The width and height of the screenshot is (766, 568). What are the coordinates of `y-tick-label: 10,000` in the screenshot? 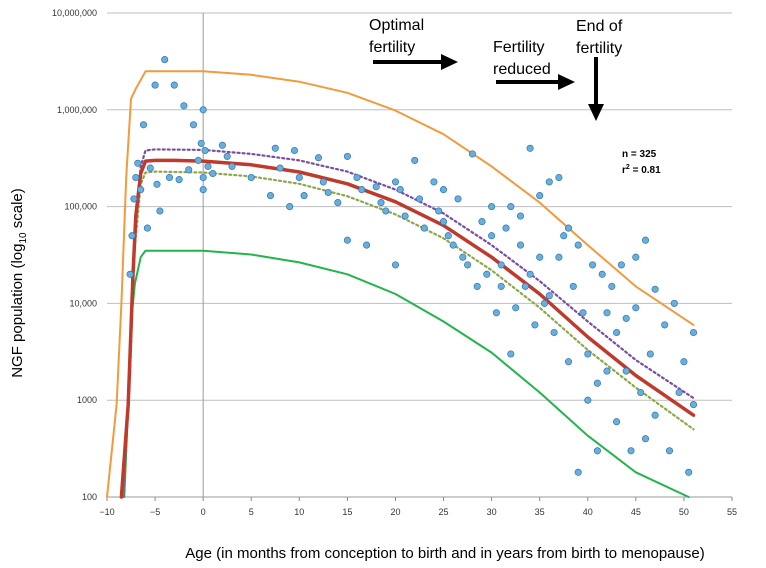 It's located at (83, 303).